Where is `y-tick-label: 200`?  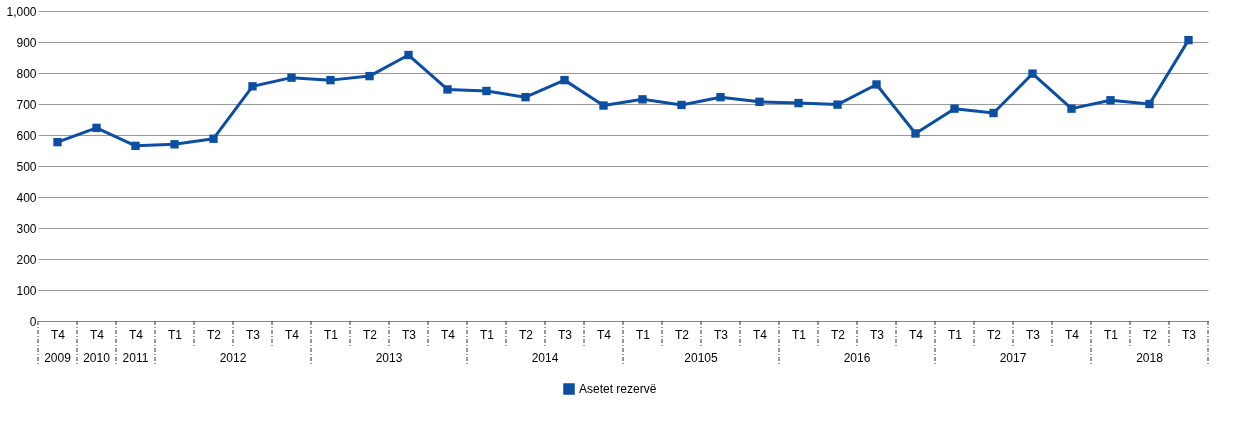
y-tick-label: 200 is located at coordinates (26, 259).